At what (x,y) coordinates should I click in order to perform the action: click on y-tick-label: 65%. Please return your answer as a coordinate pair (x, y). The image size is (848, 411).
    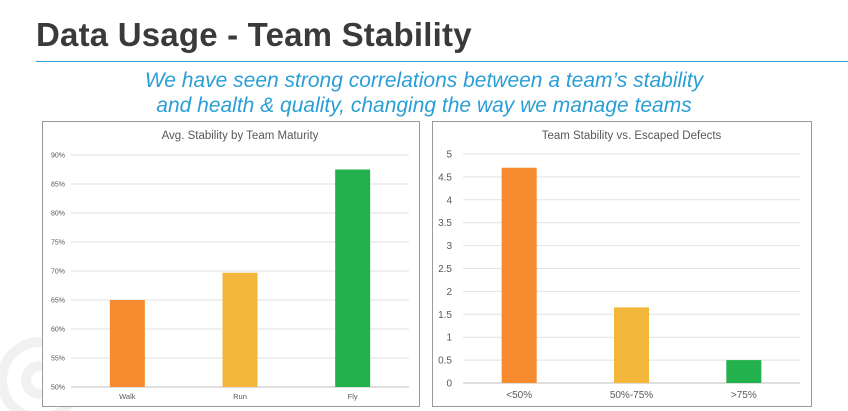
    Looking at the image, I should click on (58, 300).